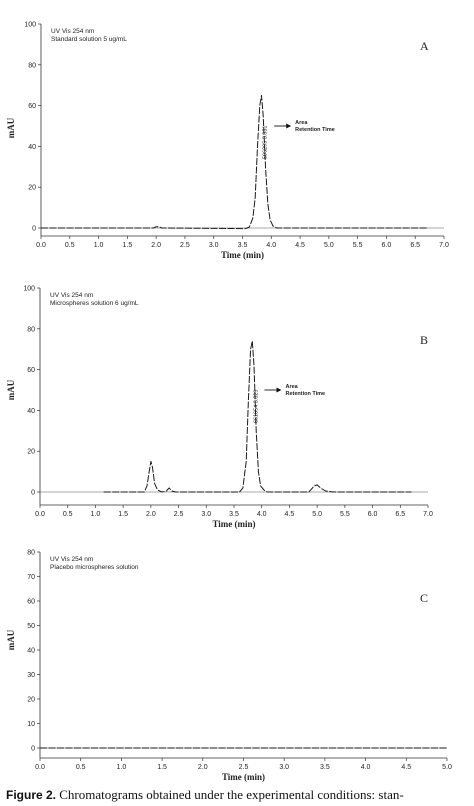 Image resolution: width=474 pixels, height=806 pixels. I want to click on peak-annotation: 596295 3.831, so click(266, 142).